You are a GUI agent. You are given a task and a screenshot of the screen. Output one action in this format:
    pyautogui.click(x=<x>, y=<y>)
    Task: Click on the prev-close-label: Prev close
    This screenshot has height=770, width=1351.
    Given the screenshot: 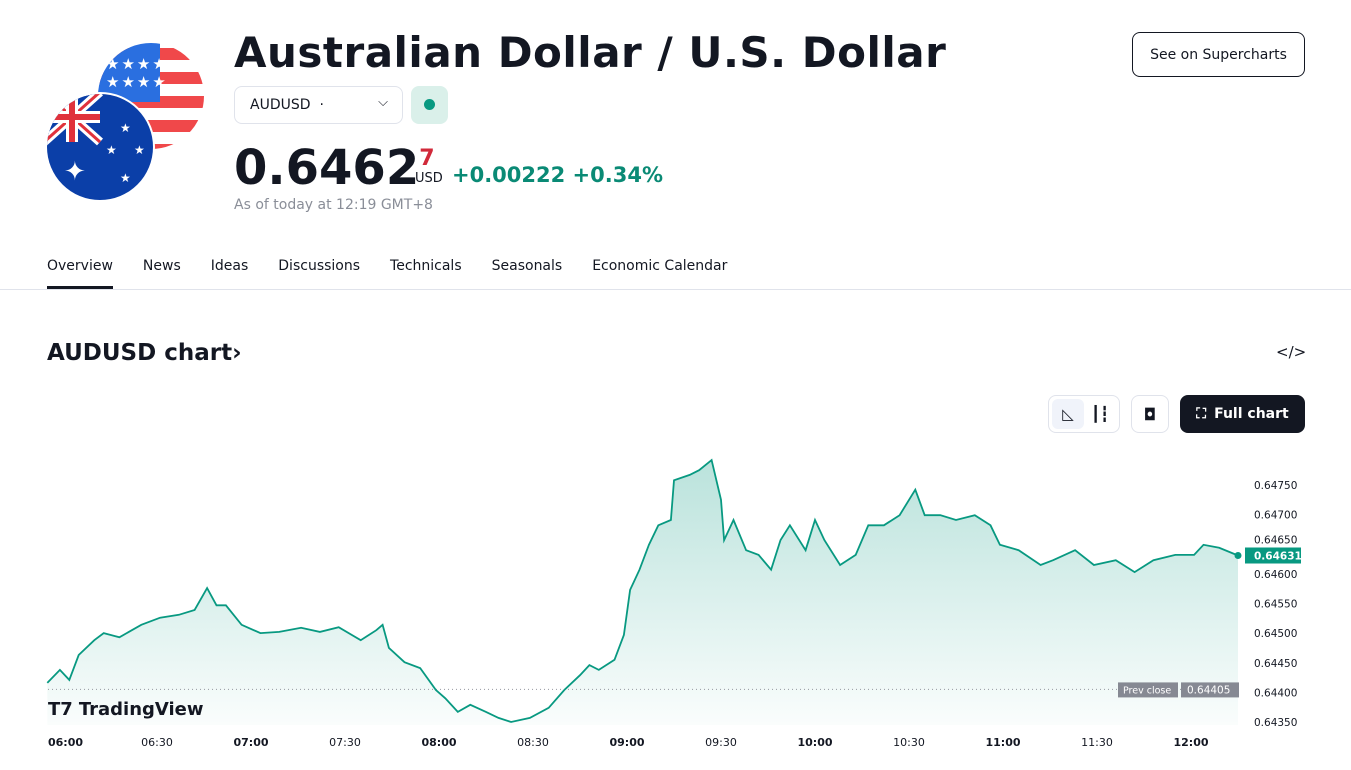 What is the action you would take?
    pyautogui.click(x=1147, y=690)
    